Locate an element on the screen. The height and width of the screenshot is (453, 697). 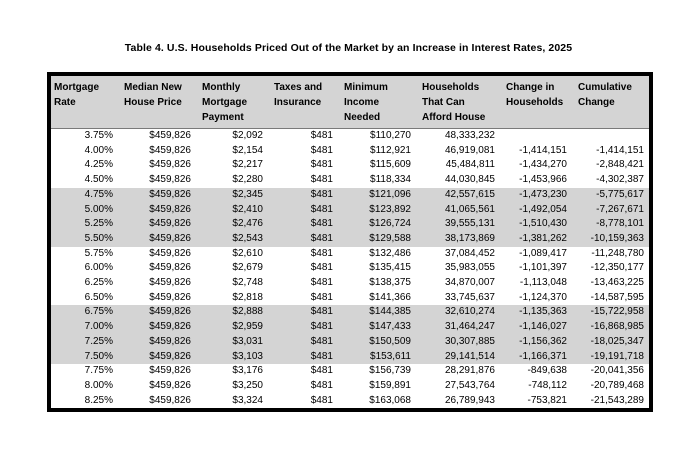
table-cell-mortgage-rate: 6.75% is located at coordinates (98, 312).